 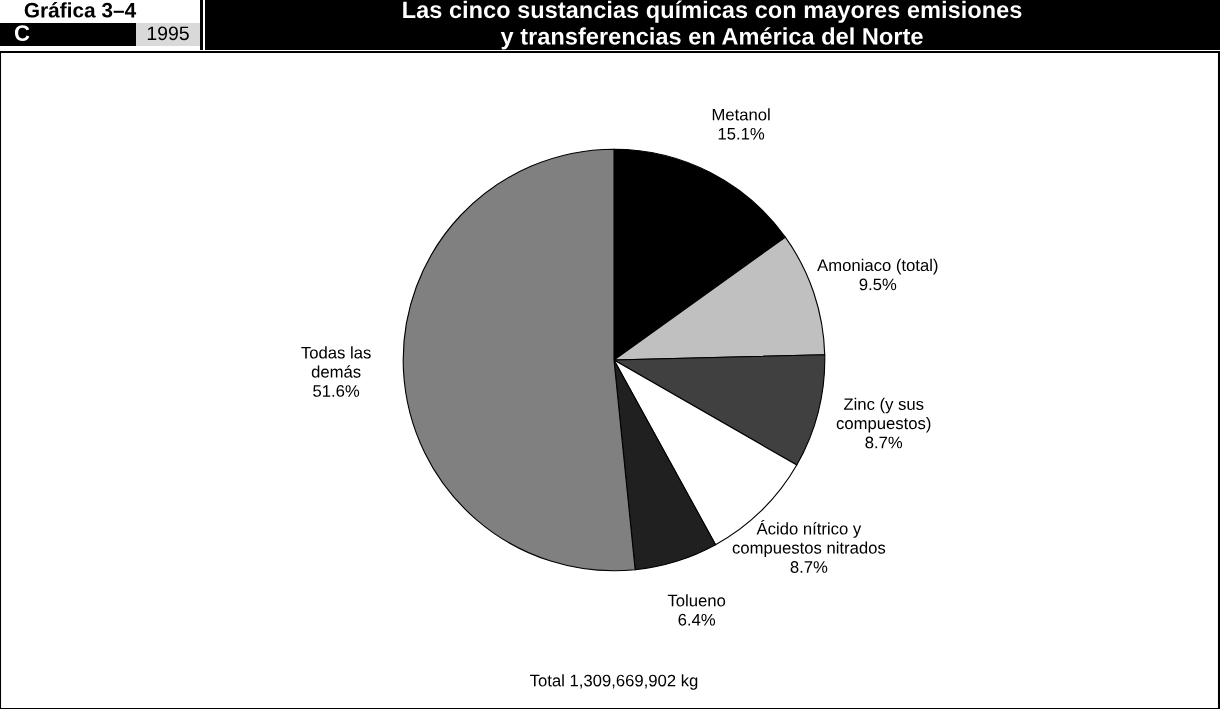 What do you see at coordinates (336, 391) in the screenshot?
I see `data-label: 51.6%` at bounding box center [336, 391].